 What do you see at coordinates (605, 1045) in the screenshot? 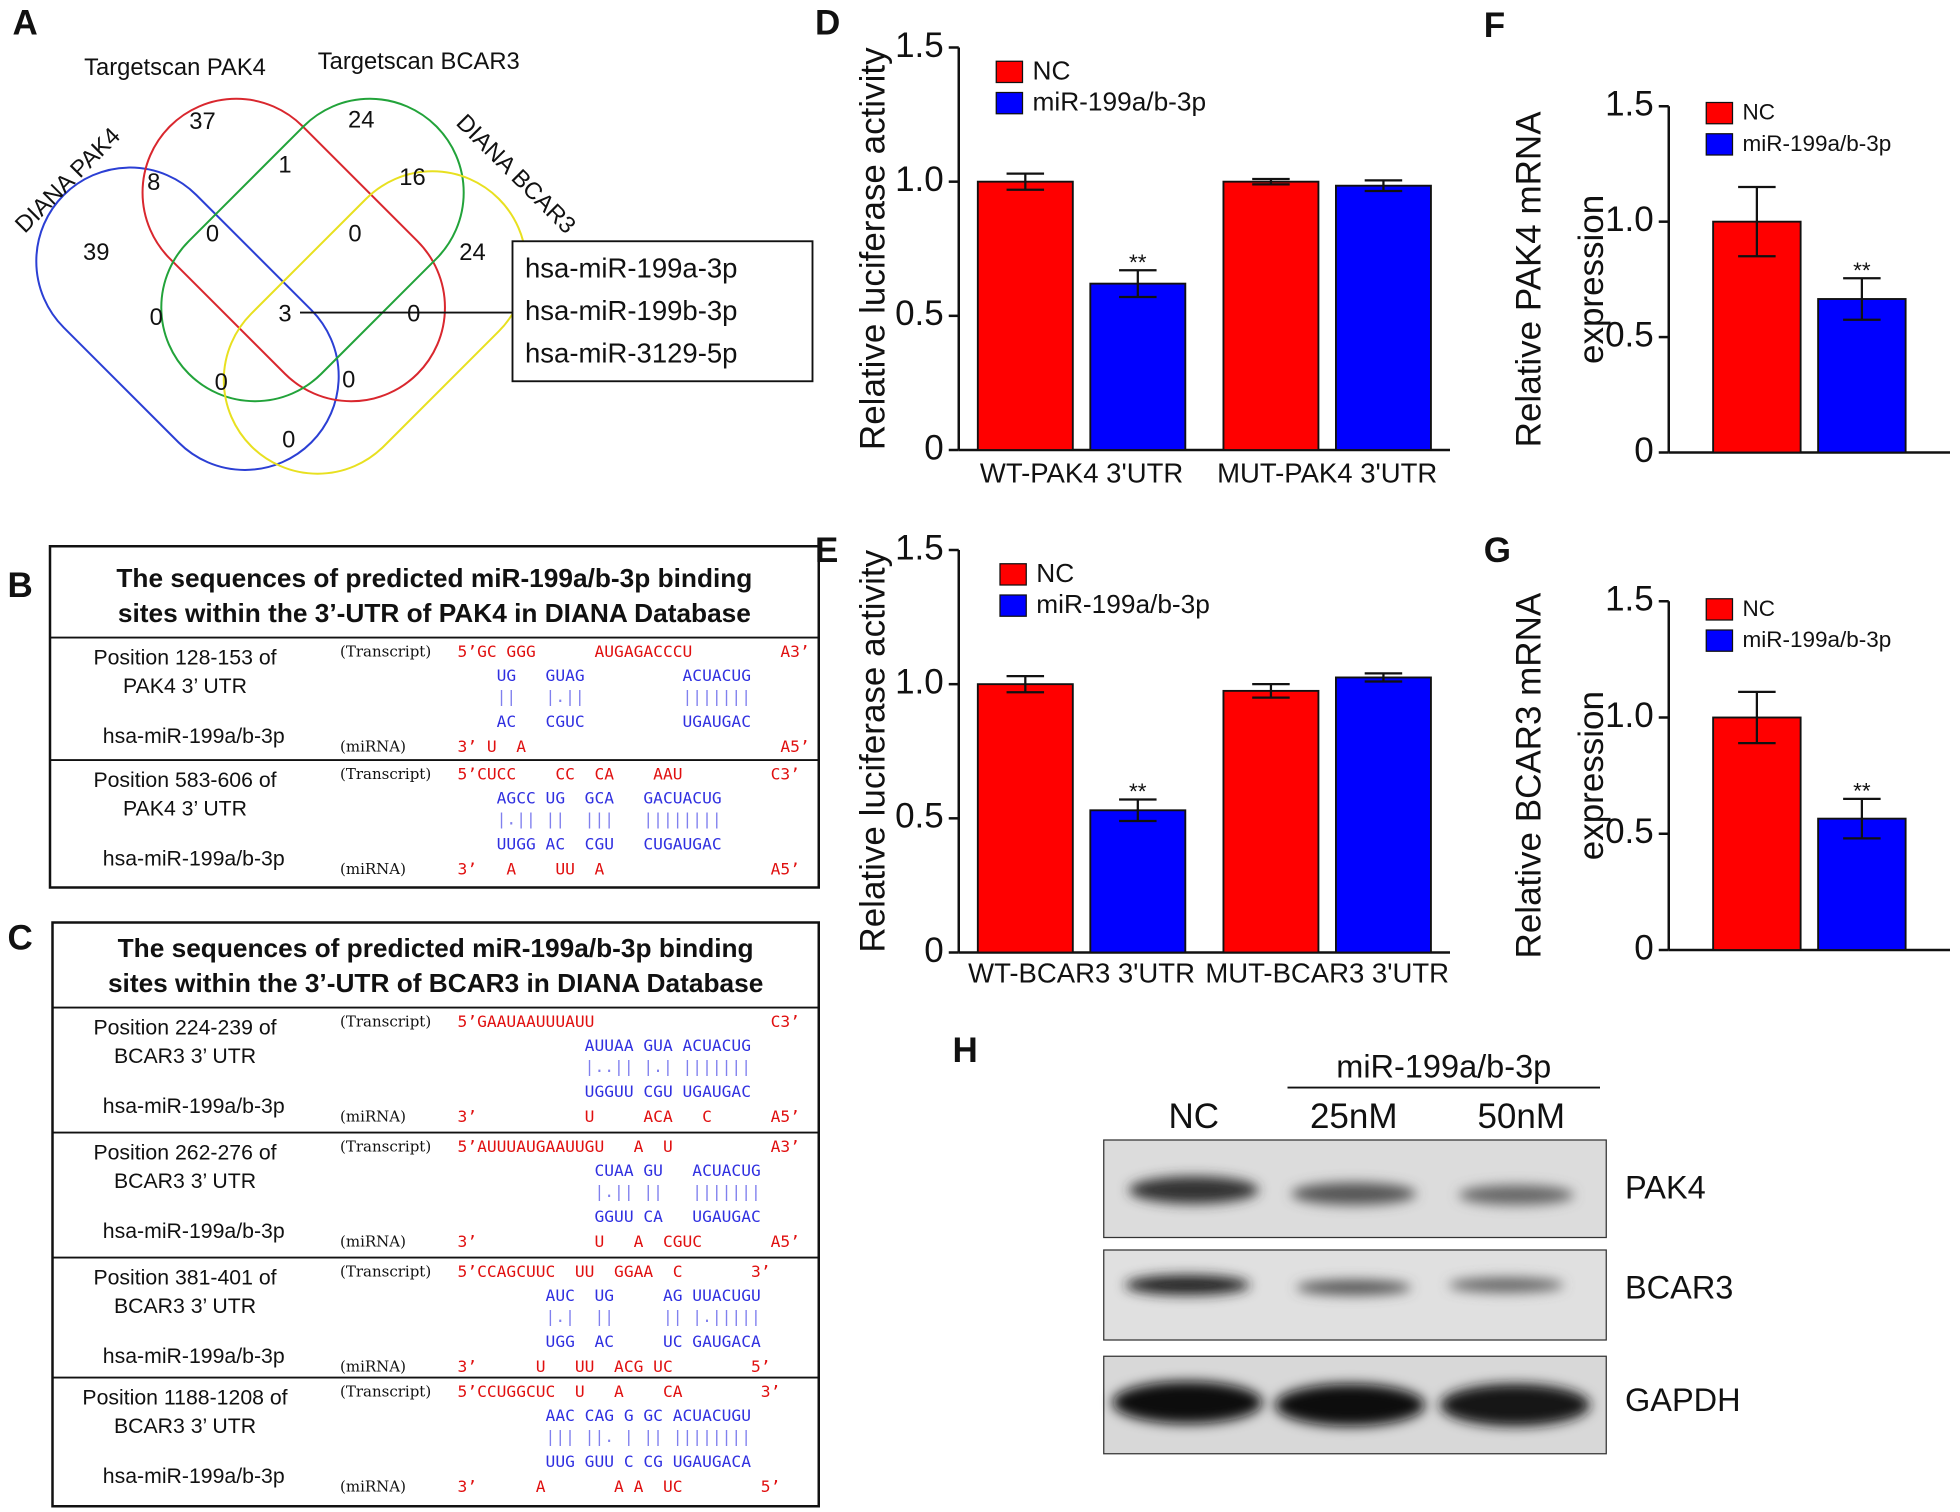
I see `sequence-line: AUUAA GUA ACUACUG` at bounding box center [605, 1045].